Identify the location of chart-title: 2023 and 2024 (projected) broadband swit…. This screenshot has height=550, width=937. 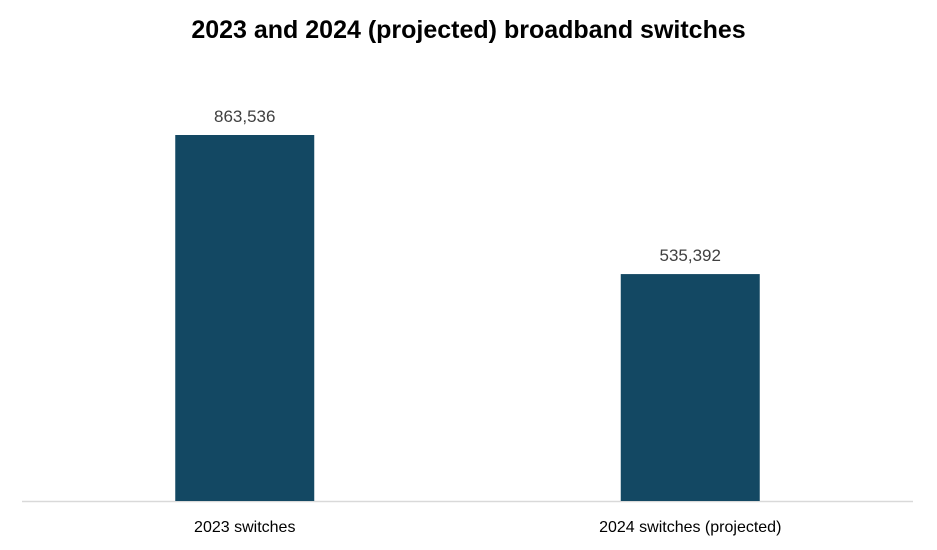
(468, 30).